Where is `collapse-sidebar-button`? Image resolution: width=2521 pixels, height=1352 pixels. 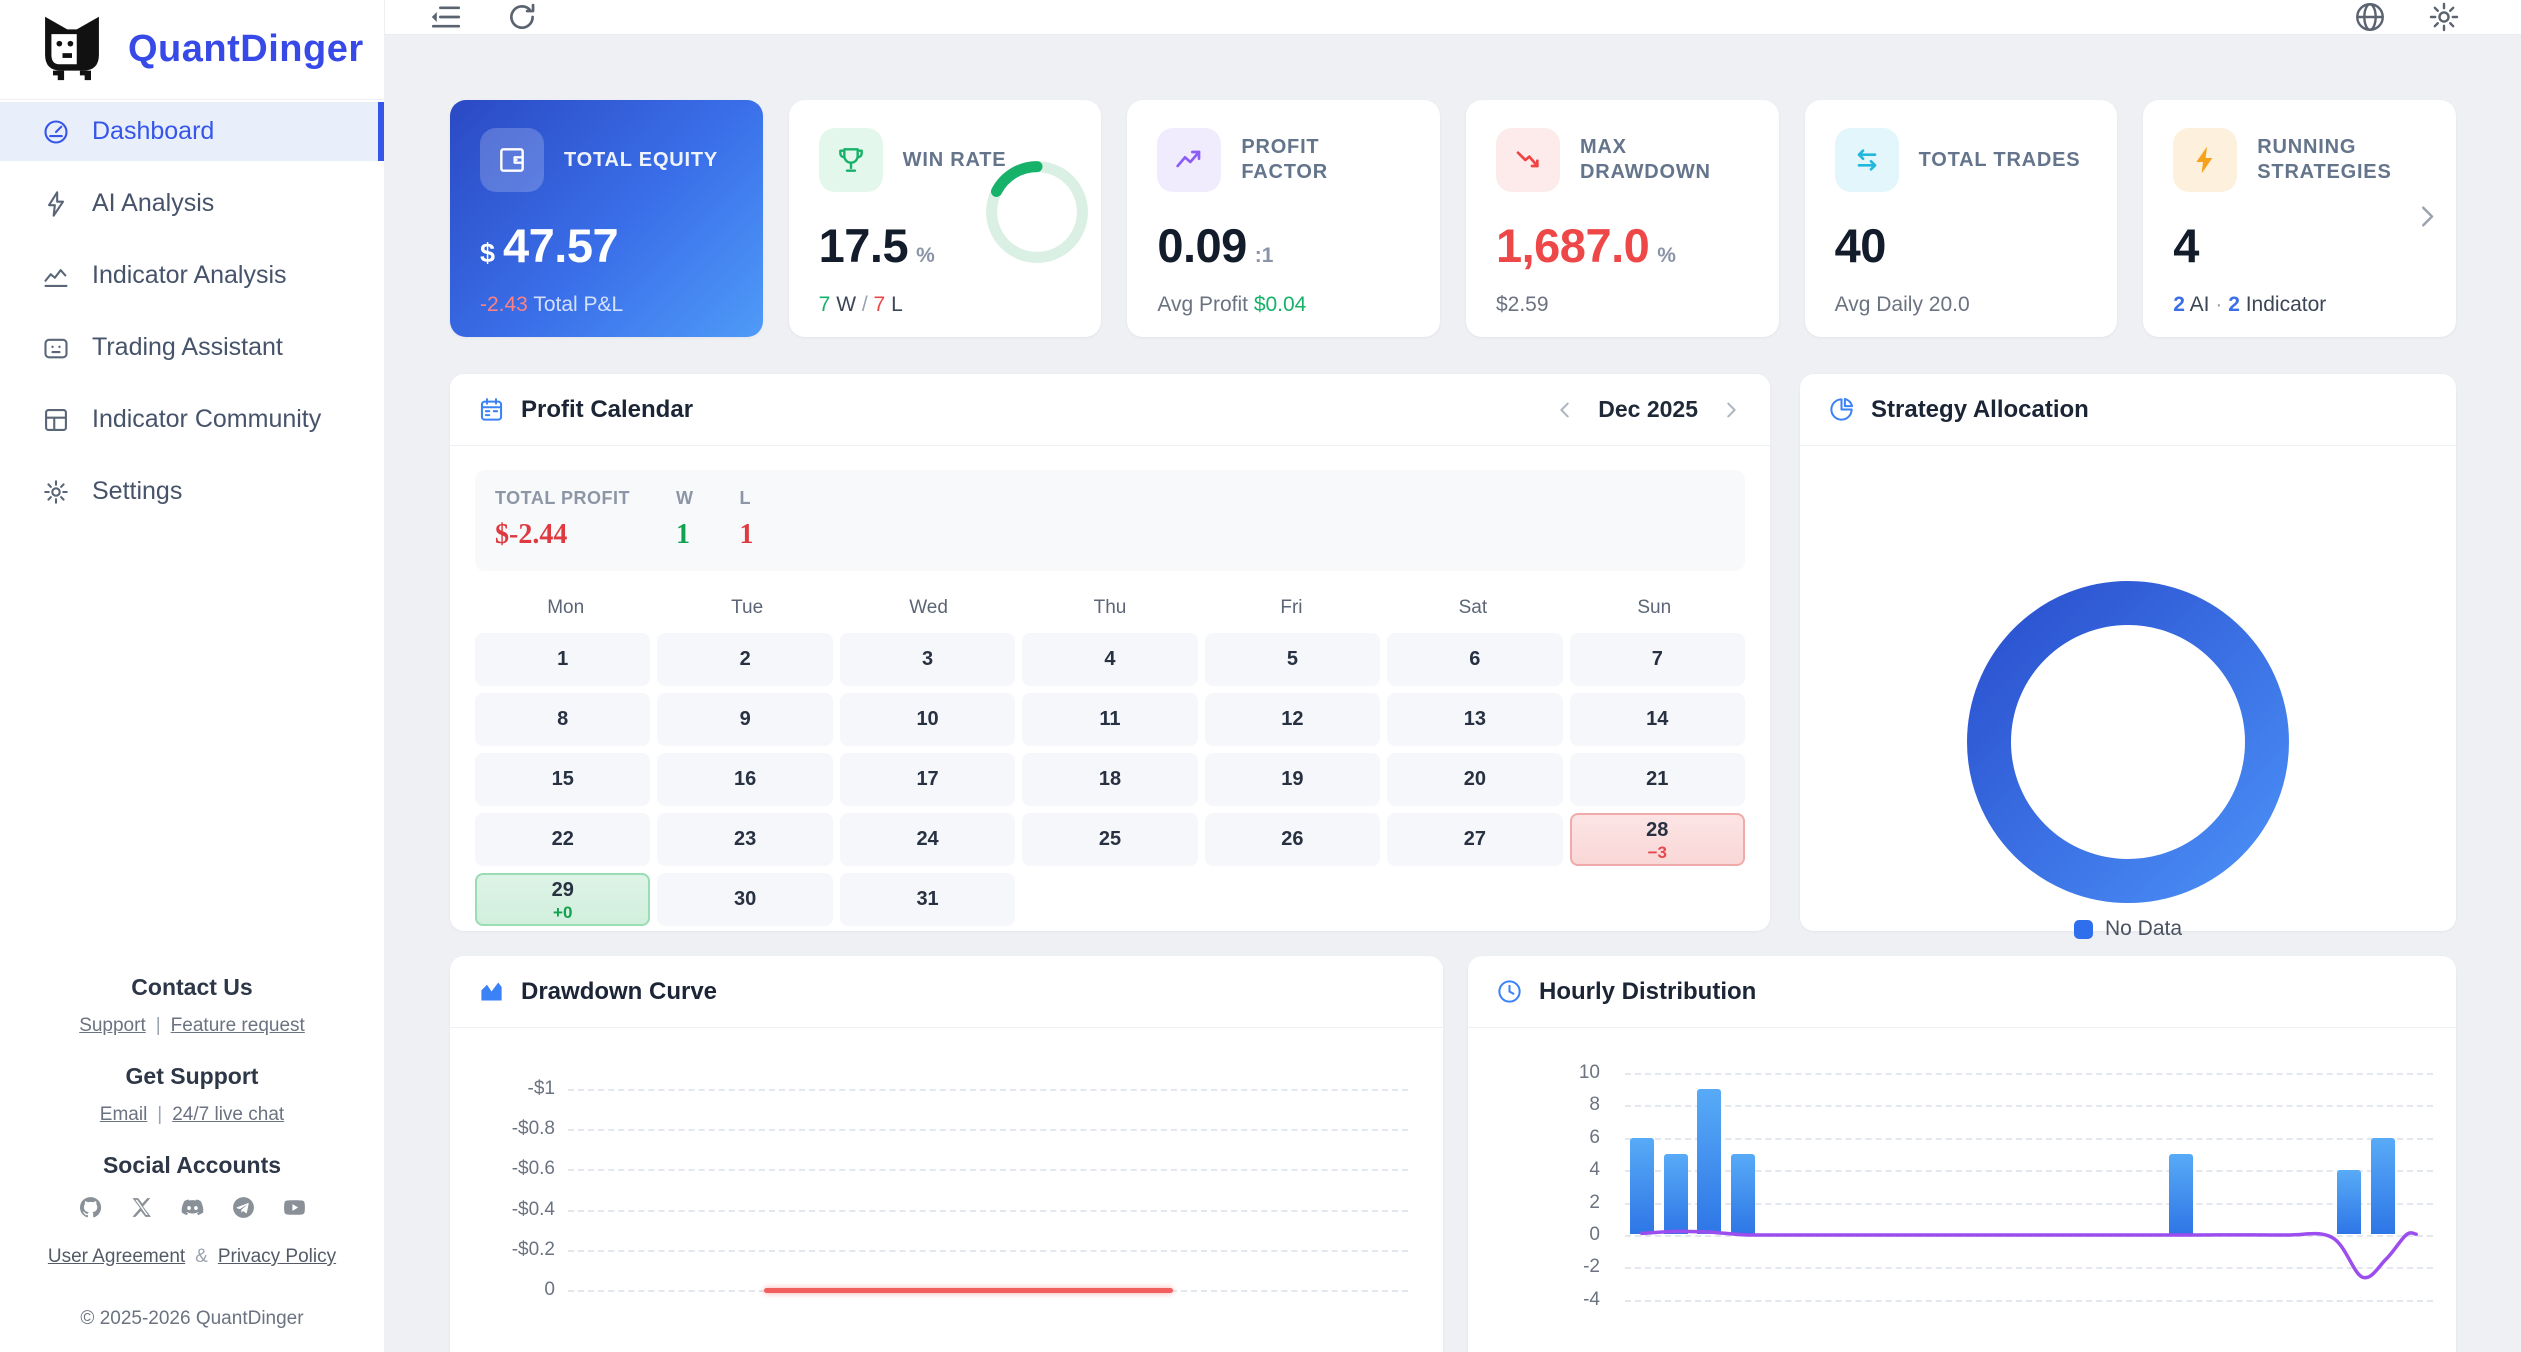 collapse-sidebar-button is located at coordinates (446, 17).